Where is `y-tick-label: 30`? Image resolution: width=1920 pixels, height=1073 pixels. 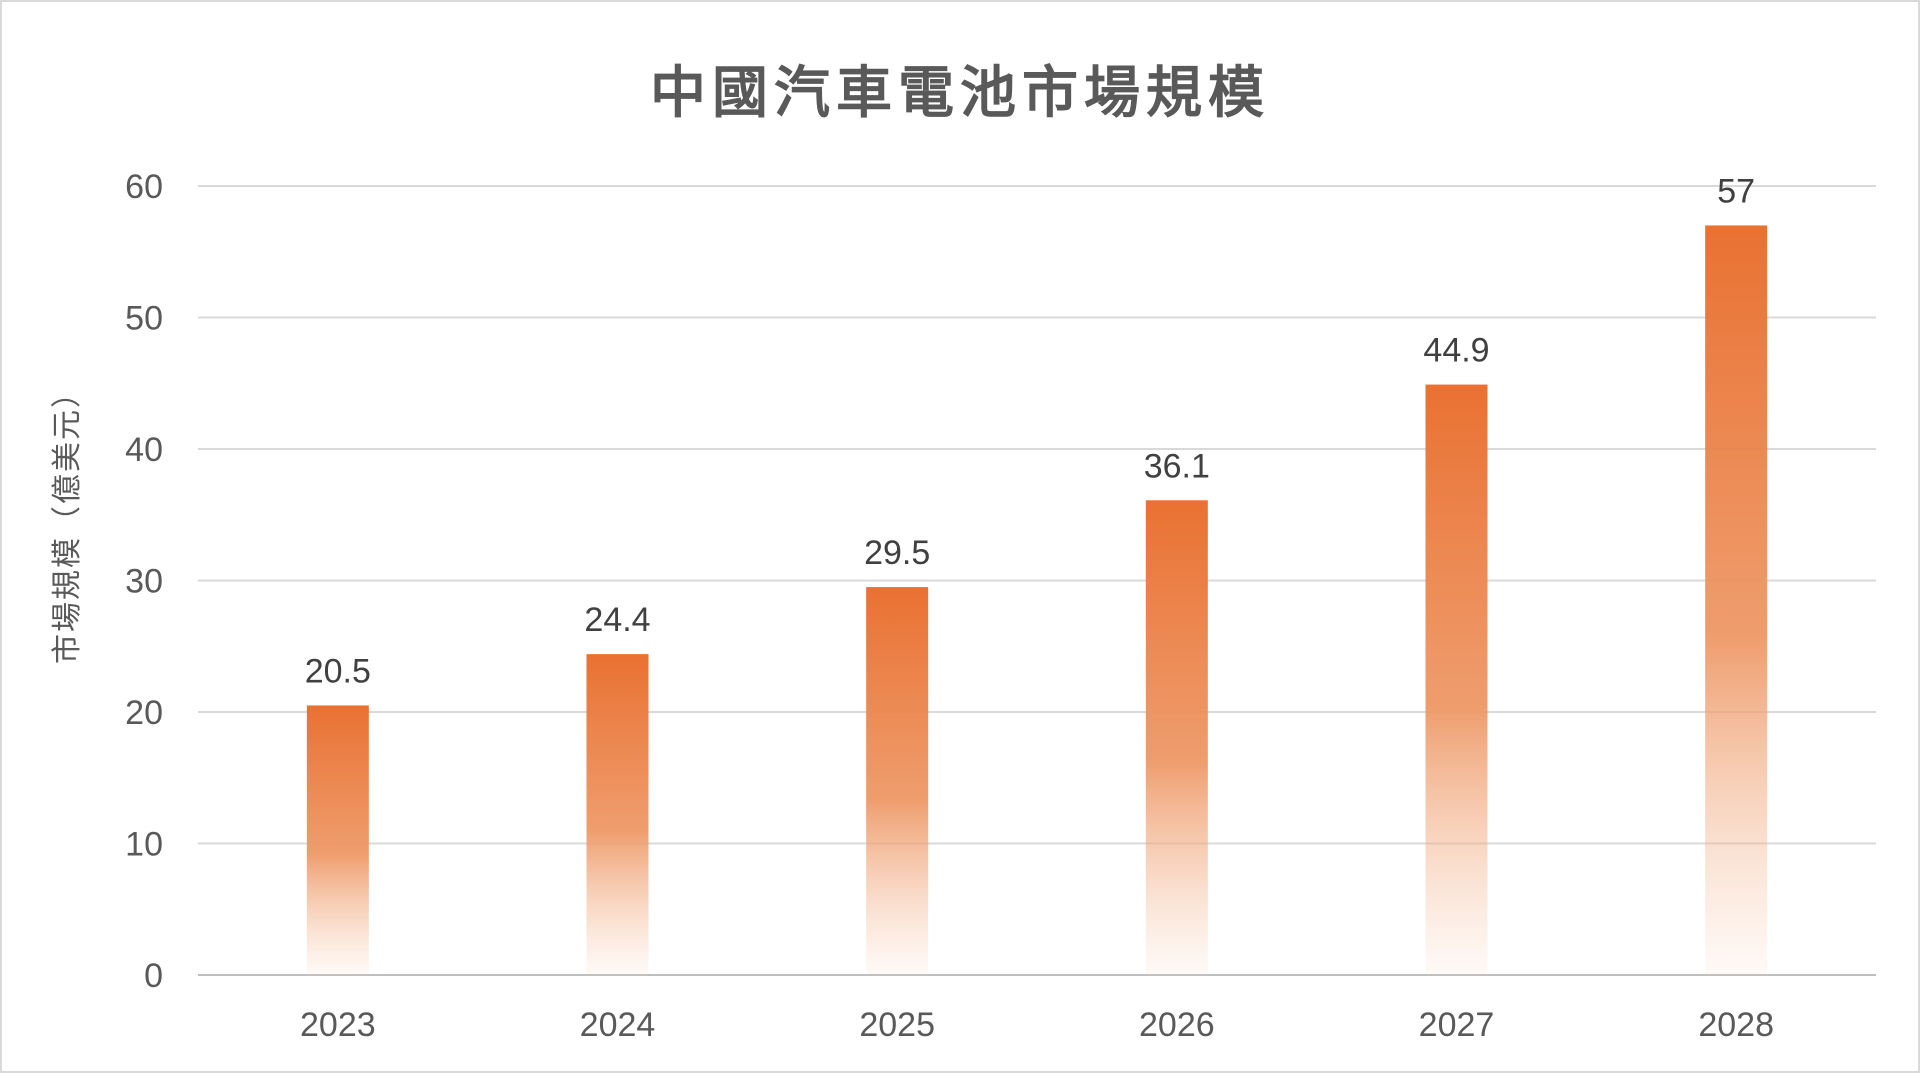
y-tick-label: 30 is located at coordinates (144, 582).